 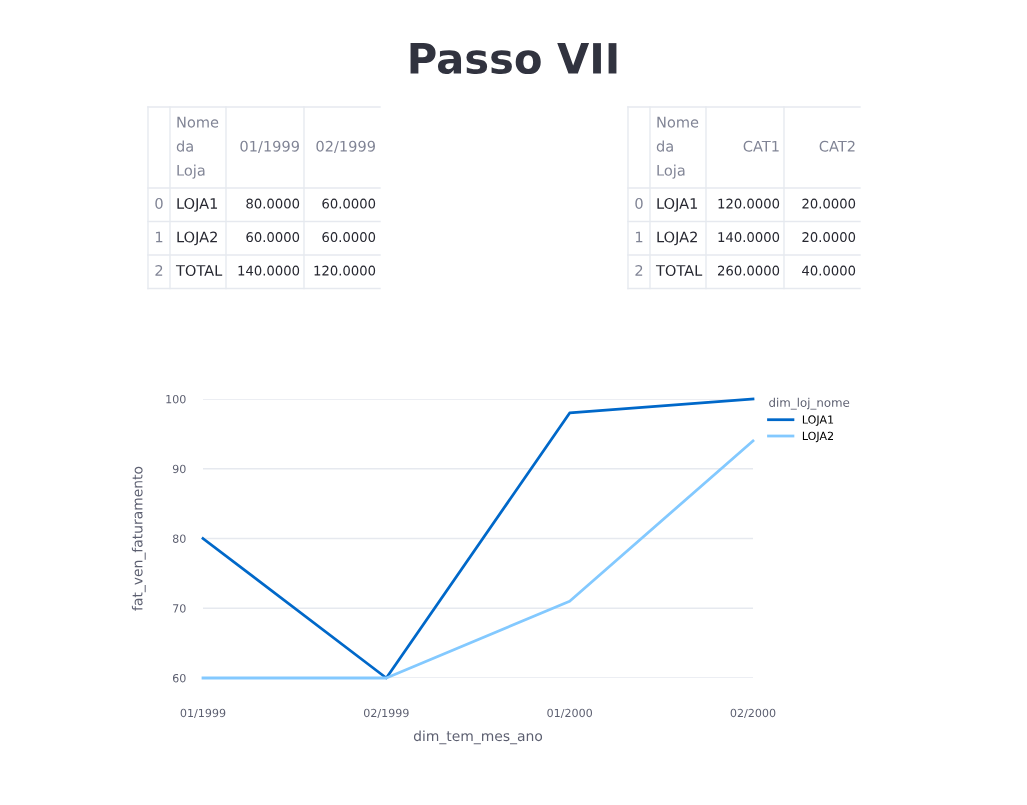 I want to click on category-label: 01/1999, so click(x=269, y=146).